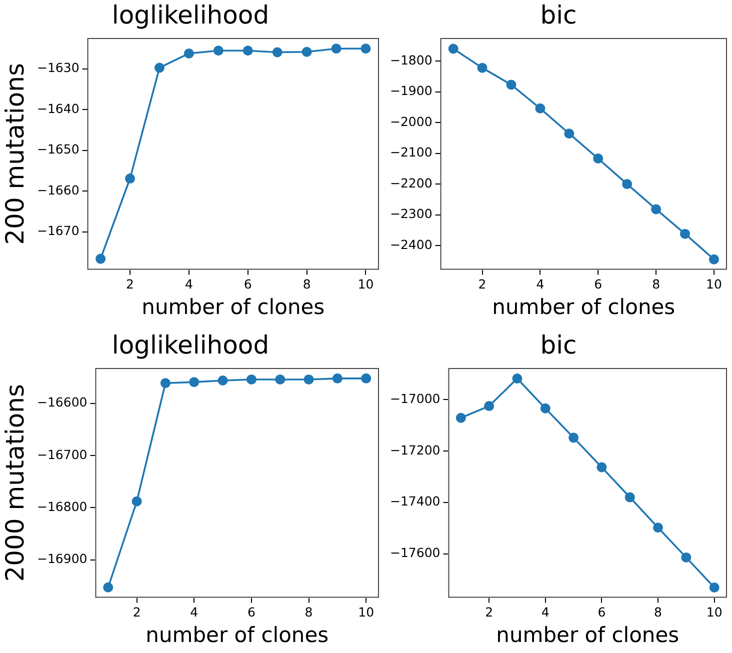  Describe the element at coordinates (15, 483) in the screenshot. I see `y-axis-title: 2000 mutations` at that location.